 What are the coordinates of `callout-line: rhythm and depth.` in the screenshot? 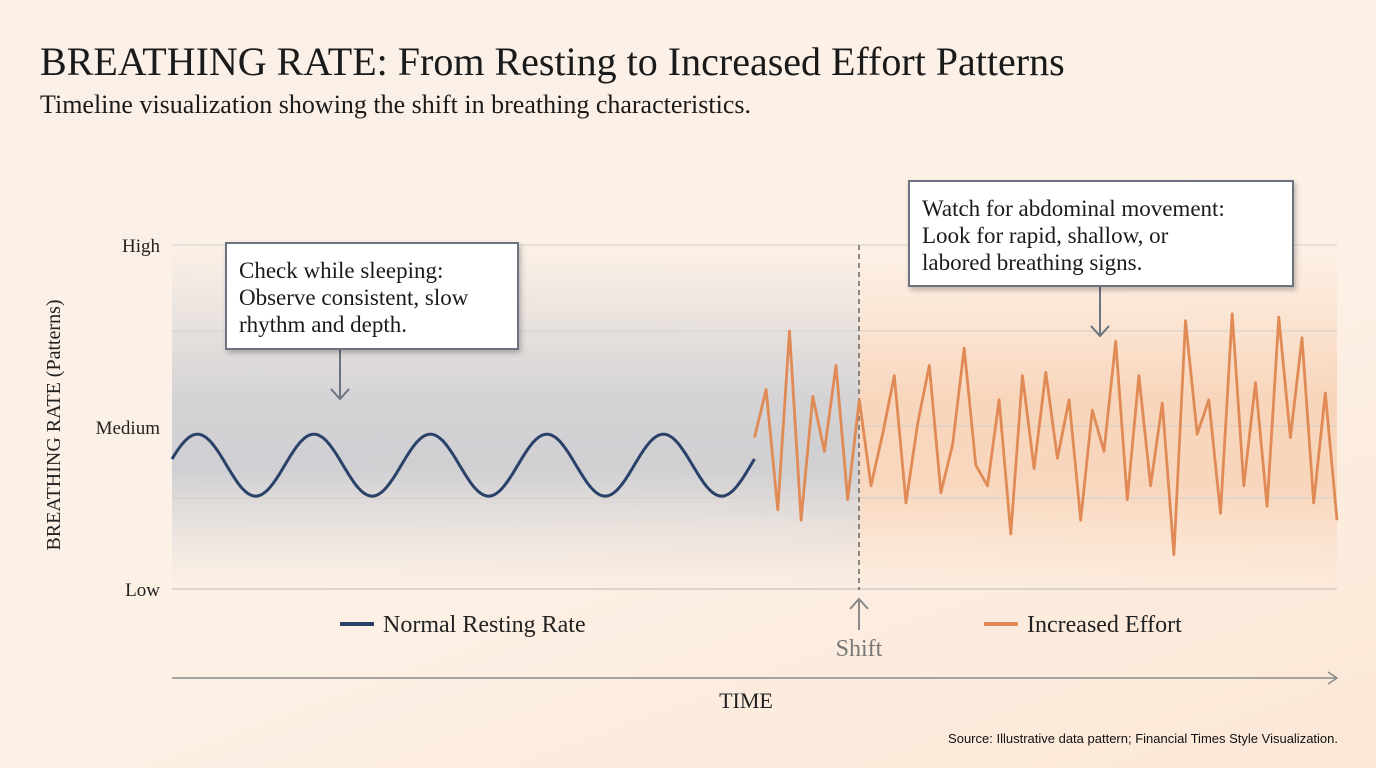 It's located at (323, 324).